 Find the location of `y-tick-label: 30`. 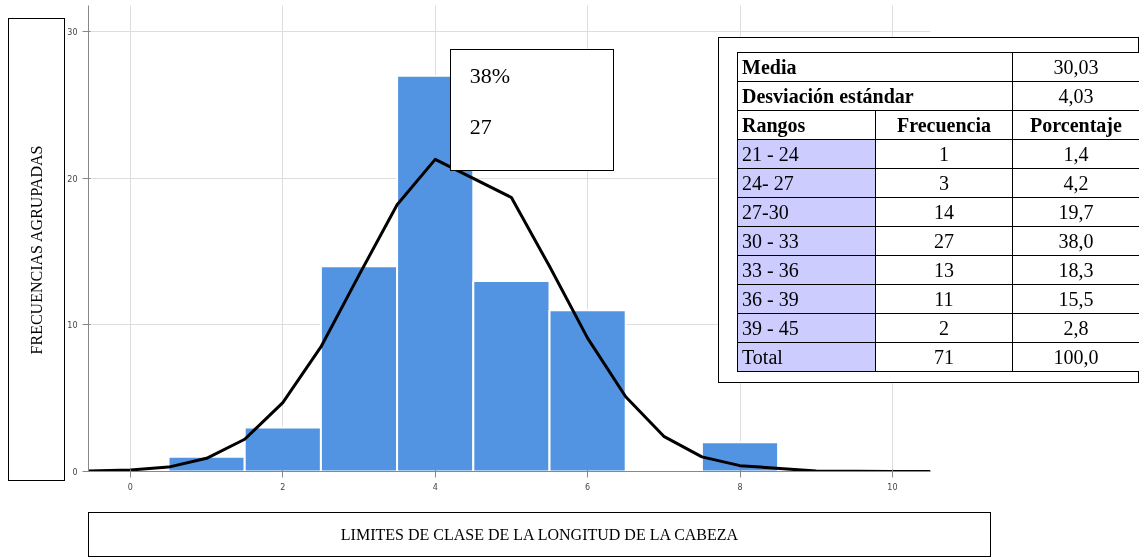

y-tick-label: 30 is located at coordinates (72, 33).